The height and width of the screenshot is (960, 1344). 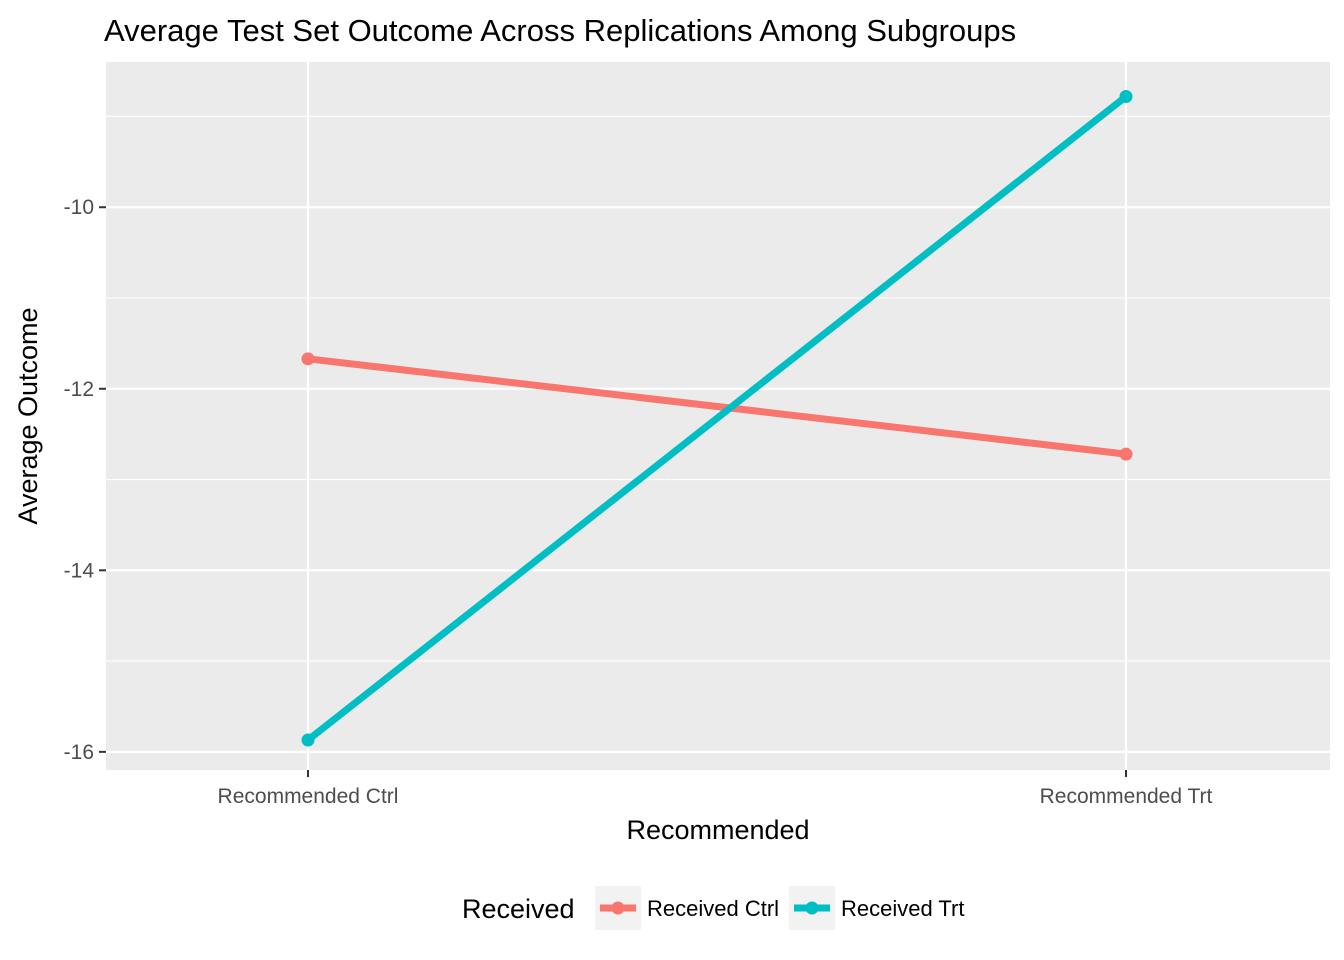 I want to click on legend: Received Received Ctrl Received Trt, so click(x=713, y=908).